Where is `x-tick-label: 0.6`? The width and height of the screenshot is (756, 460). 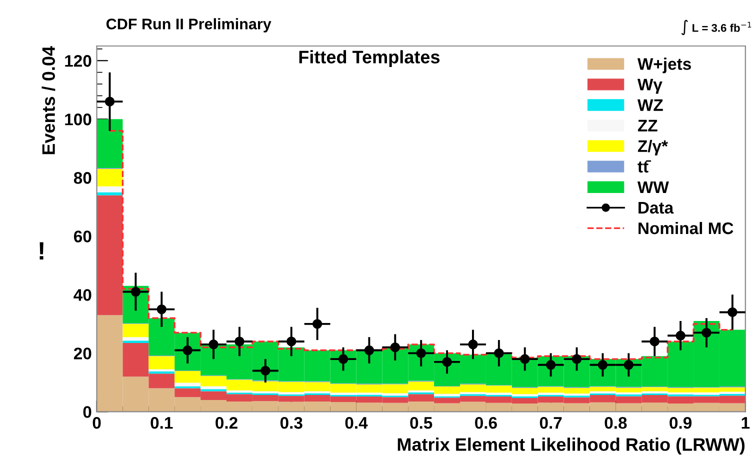
x-tick-label: 0.6 is located at coordinates (486, 423).